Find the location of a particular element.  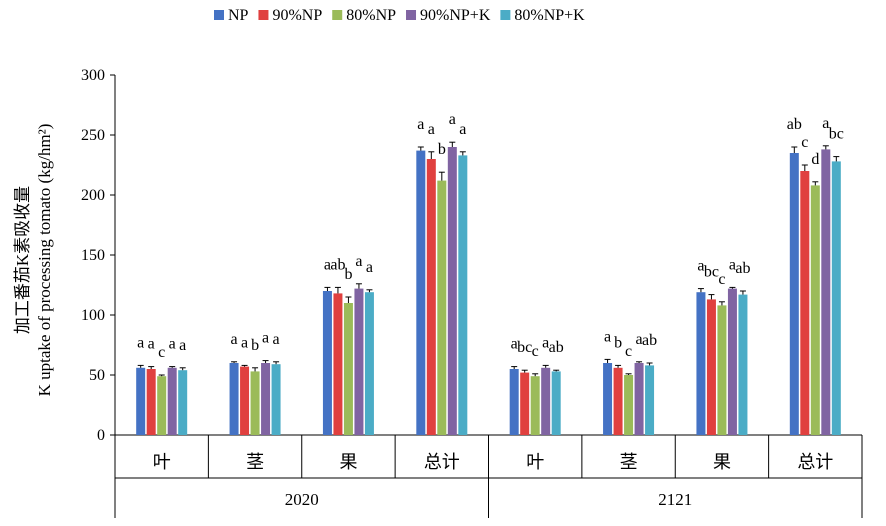

category-label: 果 is located at coordinates (348, 462).